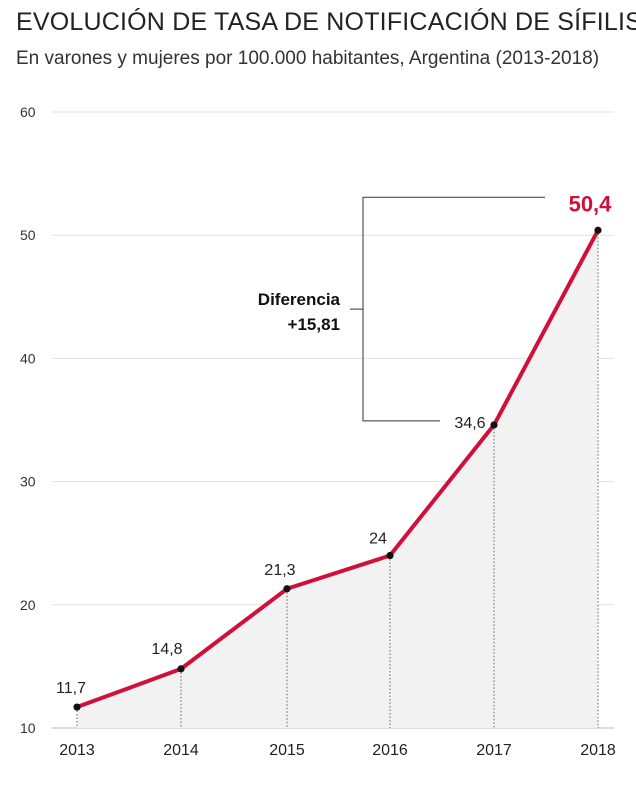  What do you see at coordinates (378, 539) in the screenshot?
I see `data-label: 24` at bounding box center [378, 539].